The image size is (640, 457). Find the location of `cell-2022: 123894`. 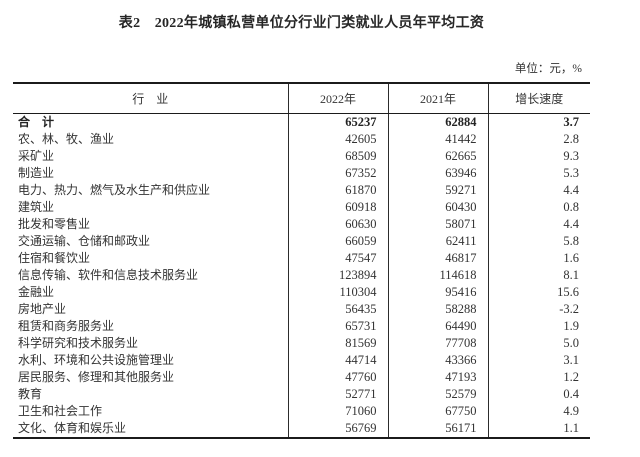

cell-2022: 123894 is located at coordinates (337, 275).